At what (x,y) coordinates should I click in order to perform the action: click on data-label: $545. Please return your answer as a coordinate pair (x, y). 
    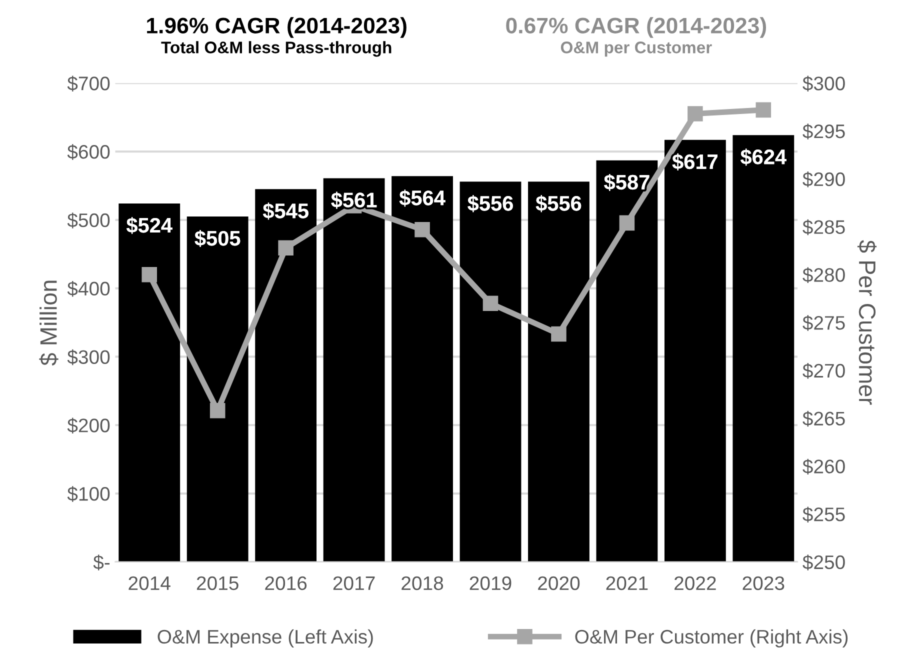
    Looking at the image, I should click on (285, 211).